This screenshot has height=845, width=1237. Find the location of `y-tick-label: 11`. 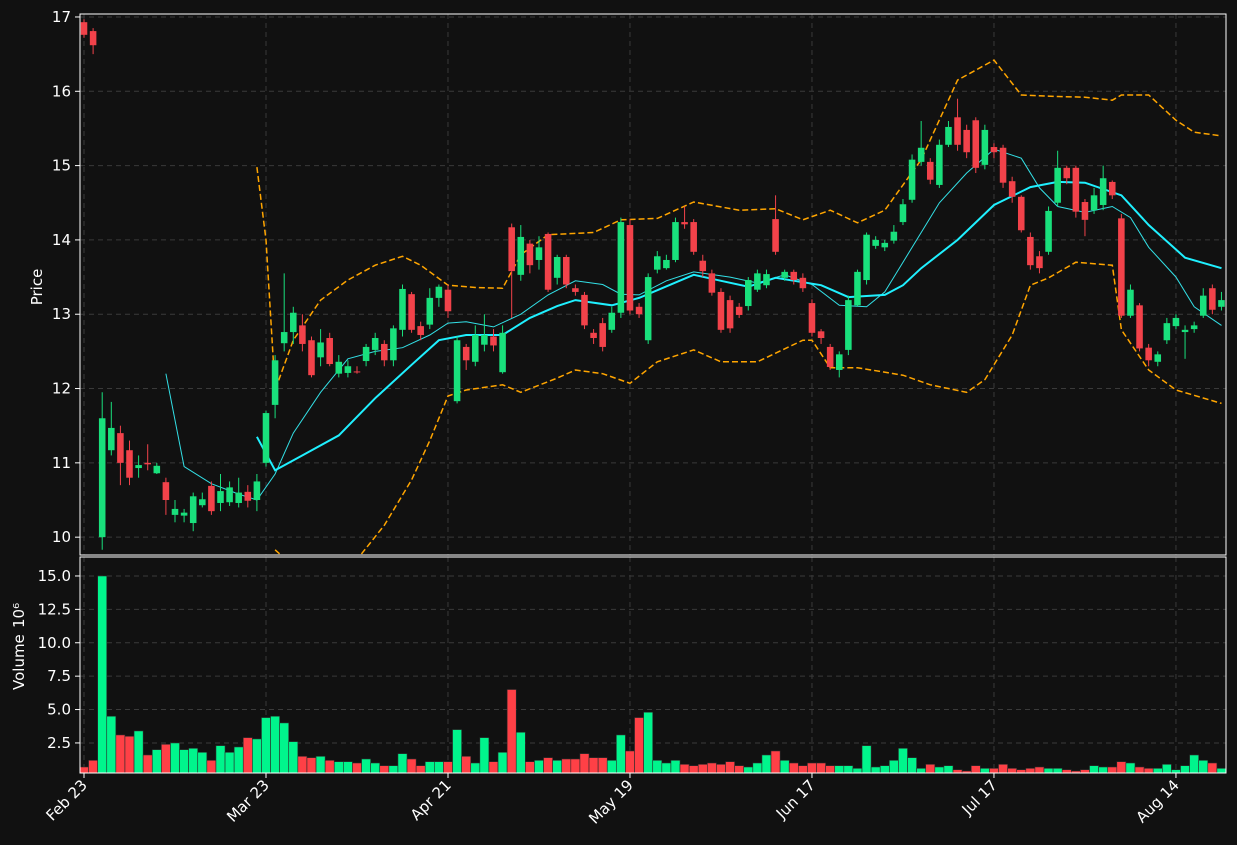

y-tick-label: 11 is located at coordinates (61, 463).